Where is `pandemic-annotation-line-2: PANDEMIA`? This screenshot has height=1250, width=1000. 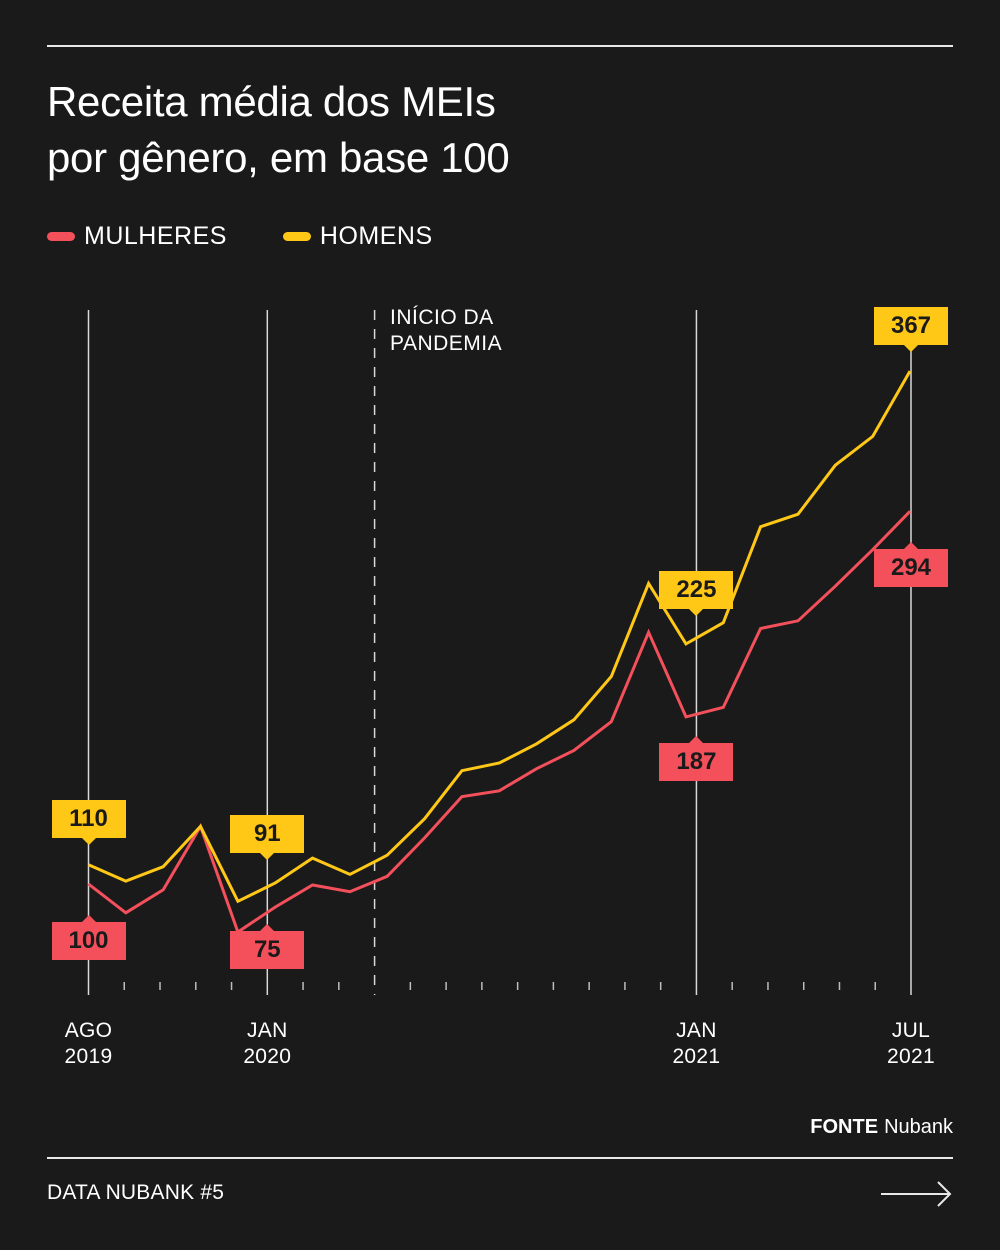
pandemic-annotation-line-2: PANDEMIA is located at coordinates (446, 343).